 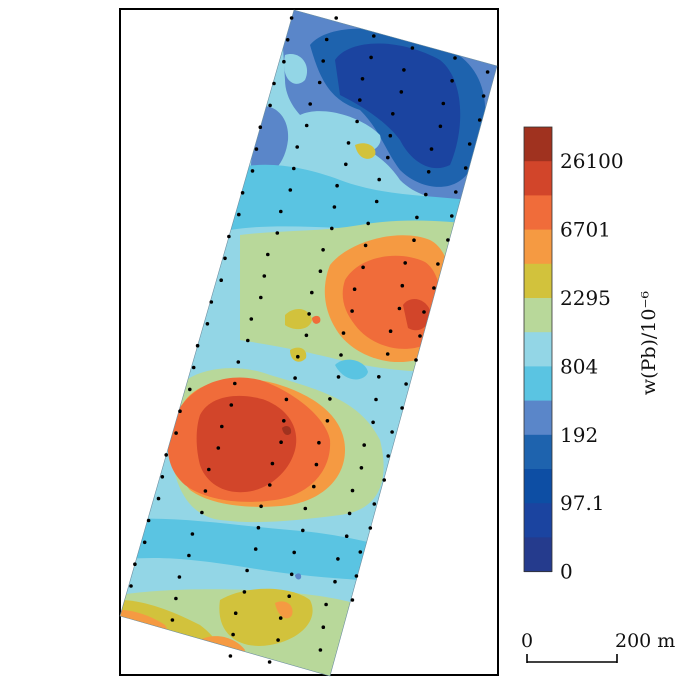 What do you see at coordinates (585, 298) in the screenshot?
I see `legend-label: 2295` at bounding box center [585, 298].